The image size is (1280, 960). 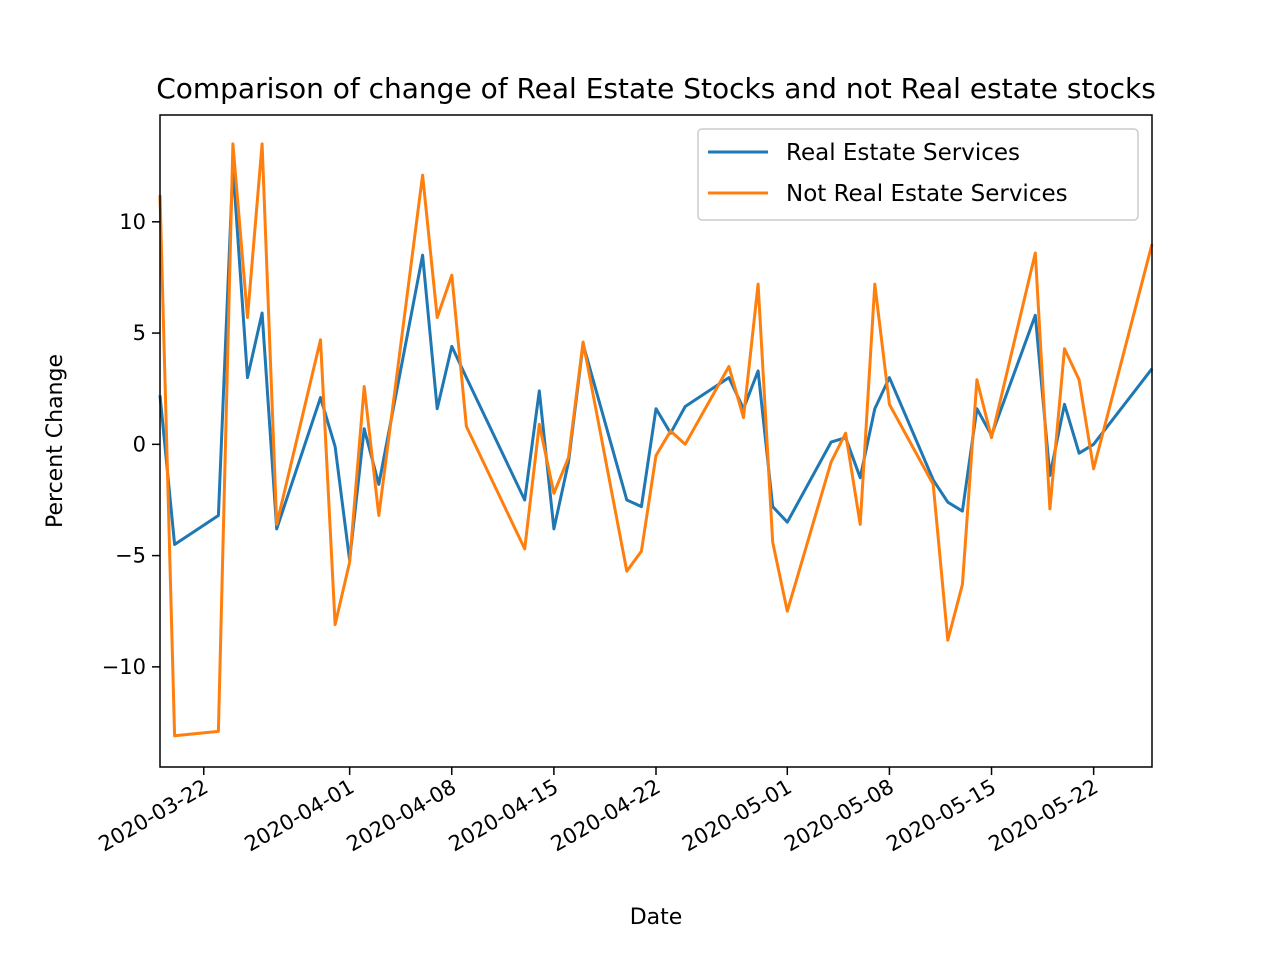 I want to click on y-tick-label: 0, so click(x=139, y=444).